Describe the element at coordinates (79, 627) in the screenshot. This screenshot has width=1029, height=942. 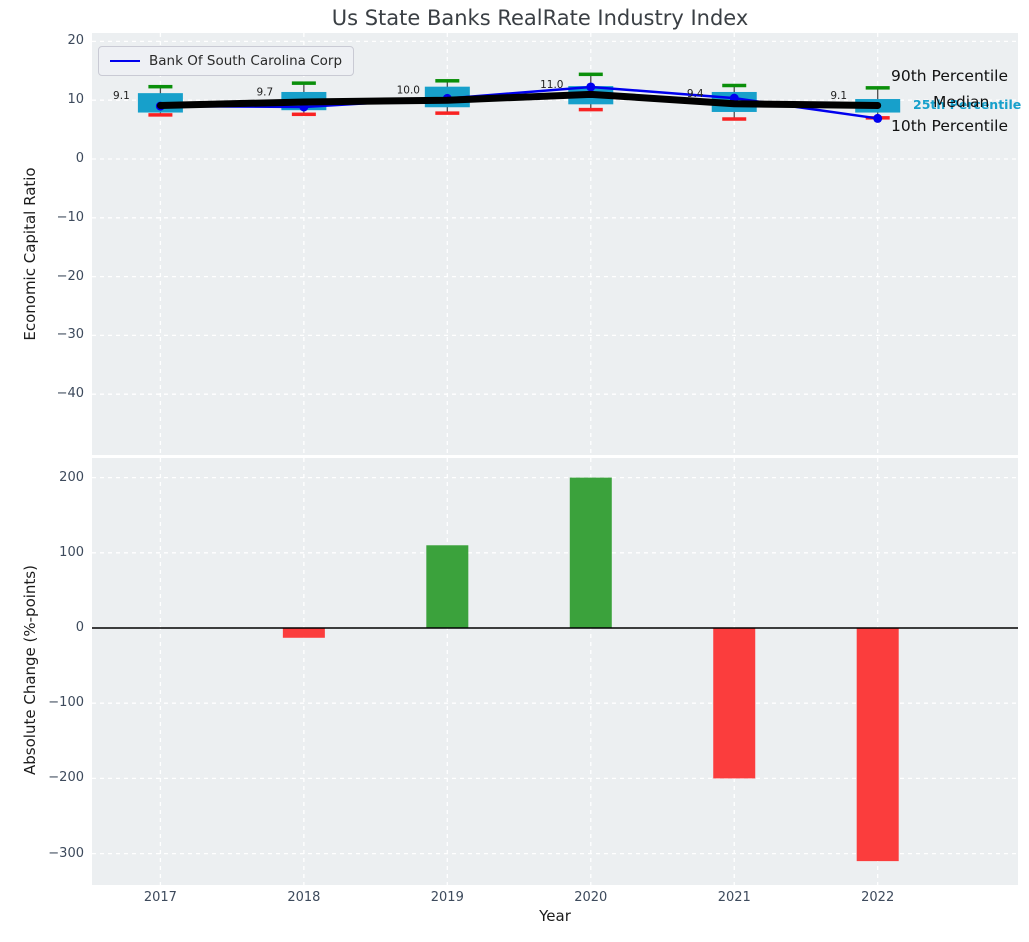
I see `y-tick-bottom: 0` at that location.